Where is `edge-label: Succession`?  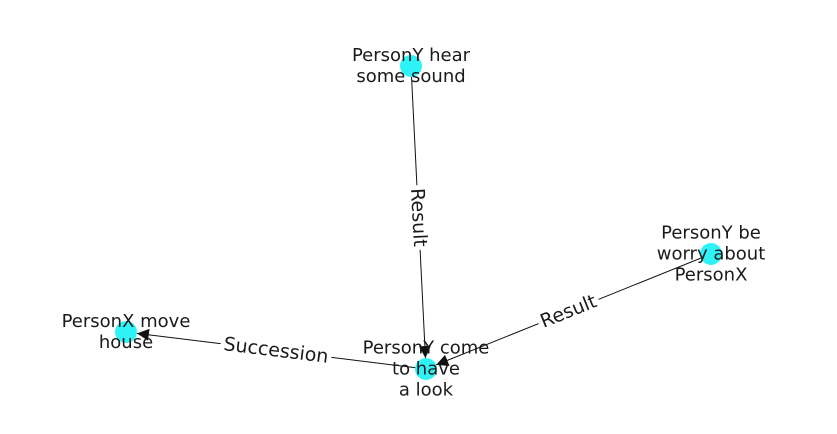
edge-label: Succession is located at coordinates (275, 350).